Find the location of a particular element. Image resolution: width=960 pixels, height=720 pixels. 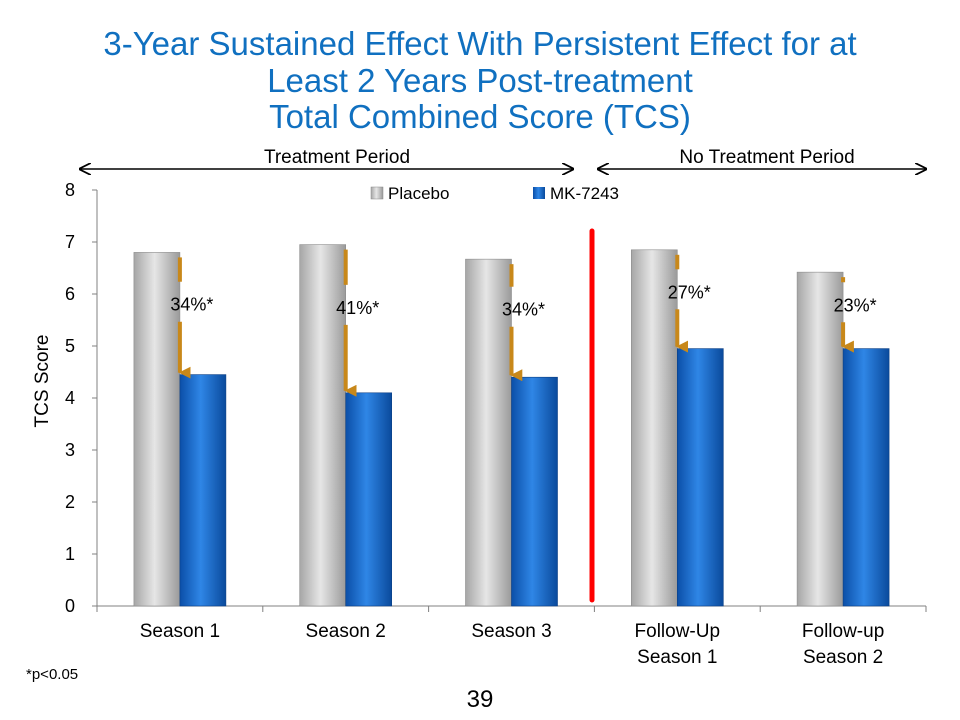

legend-label-placebo: Placebo is located at coordinates (418, 193).